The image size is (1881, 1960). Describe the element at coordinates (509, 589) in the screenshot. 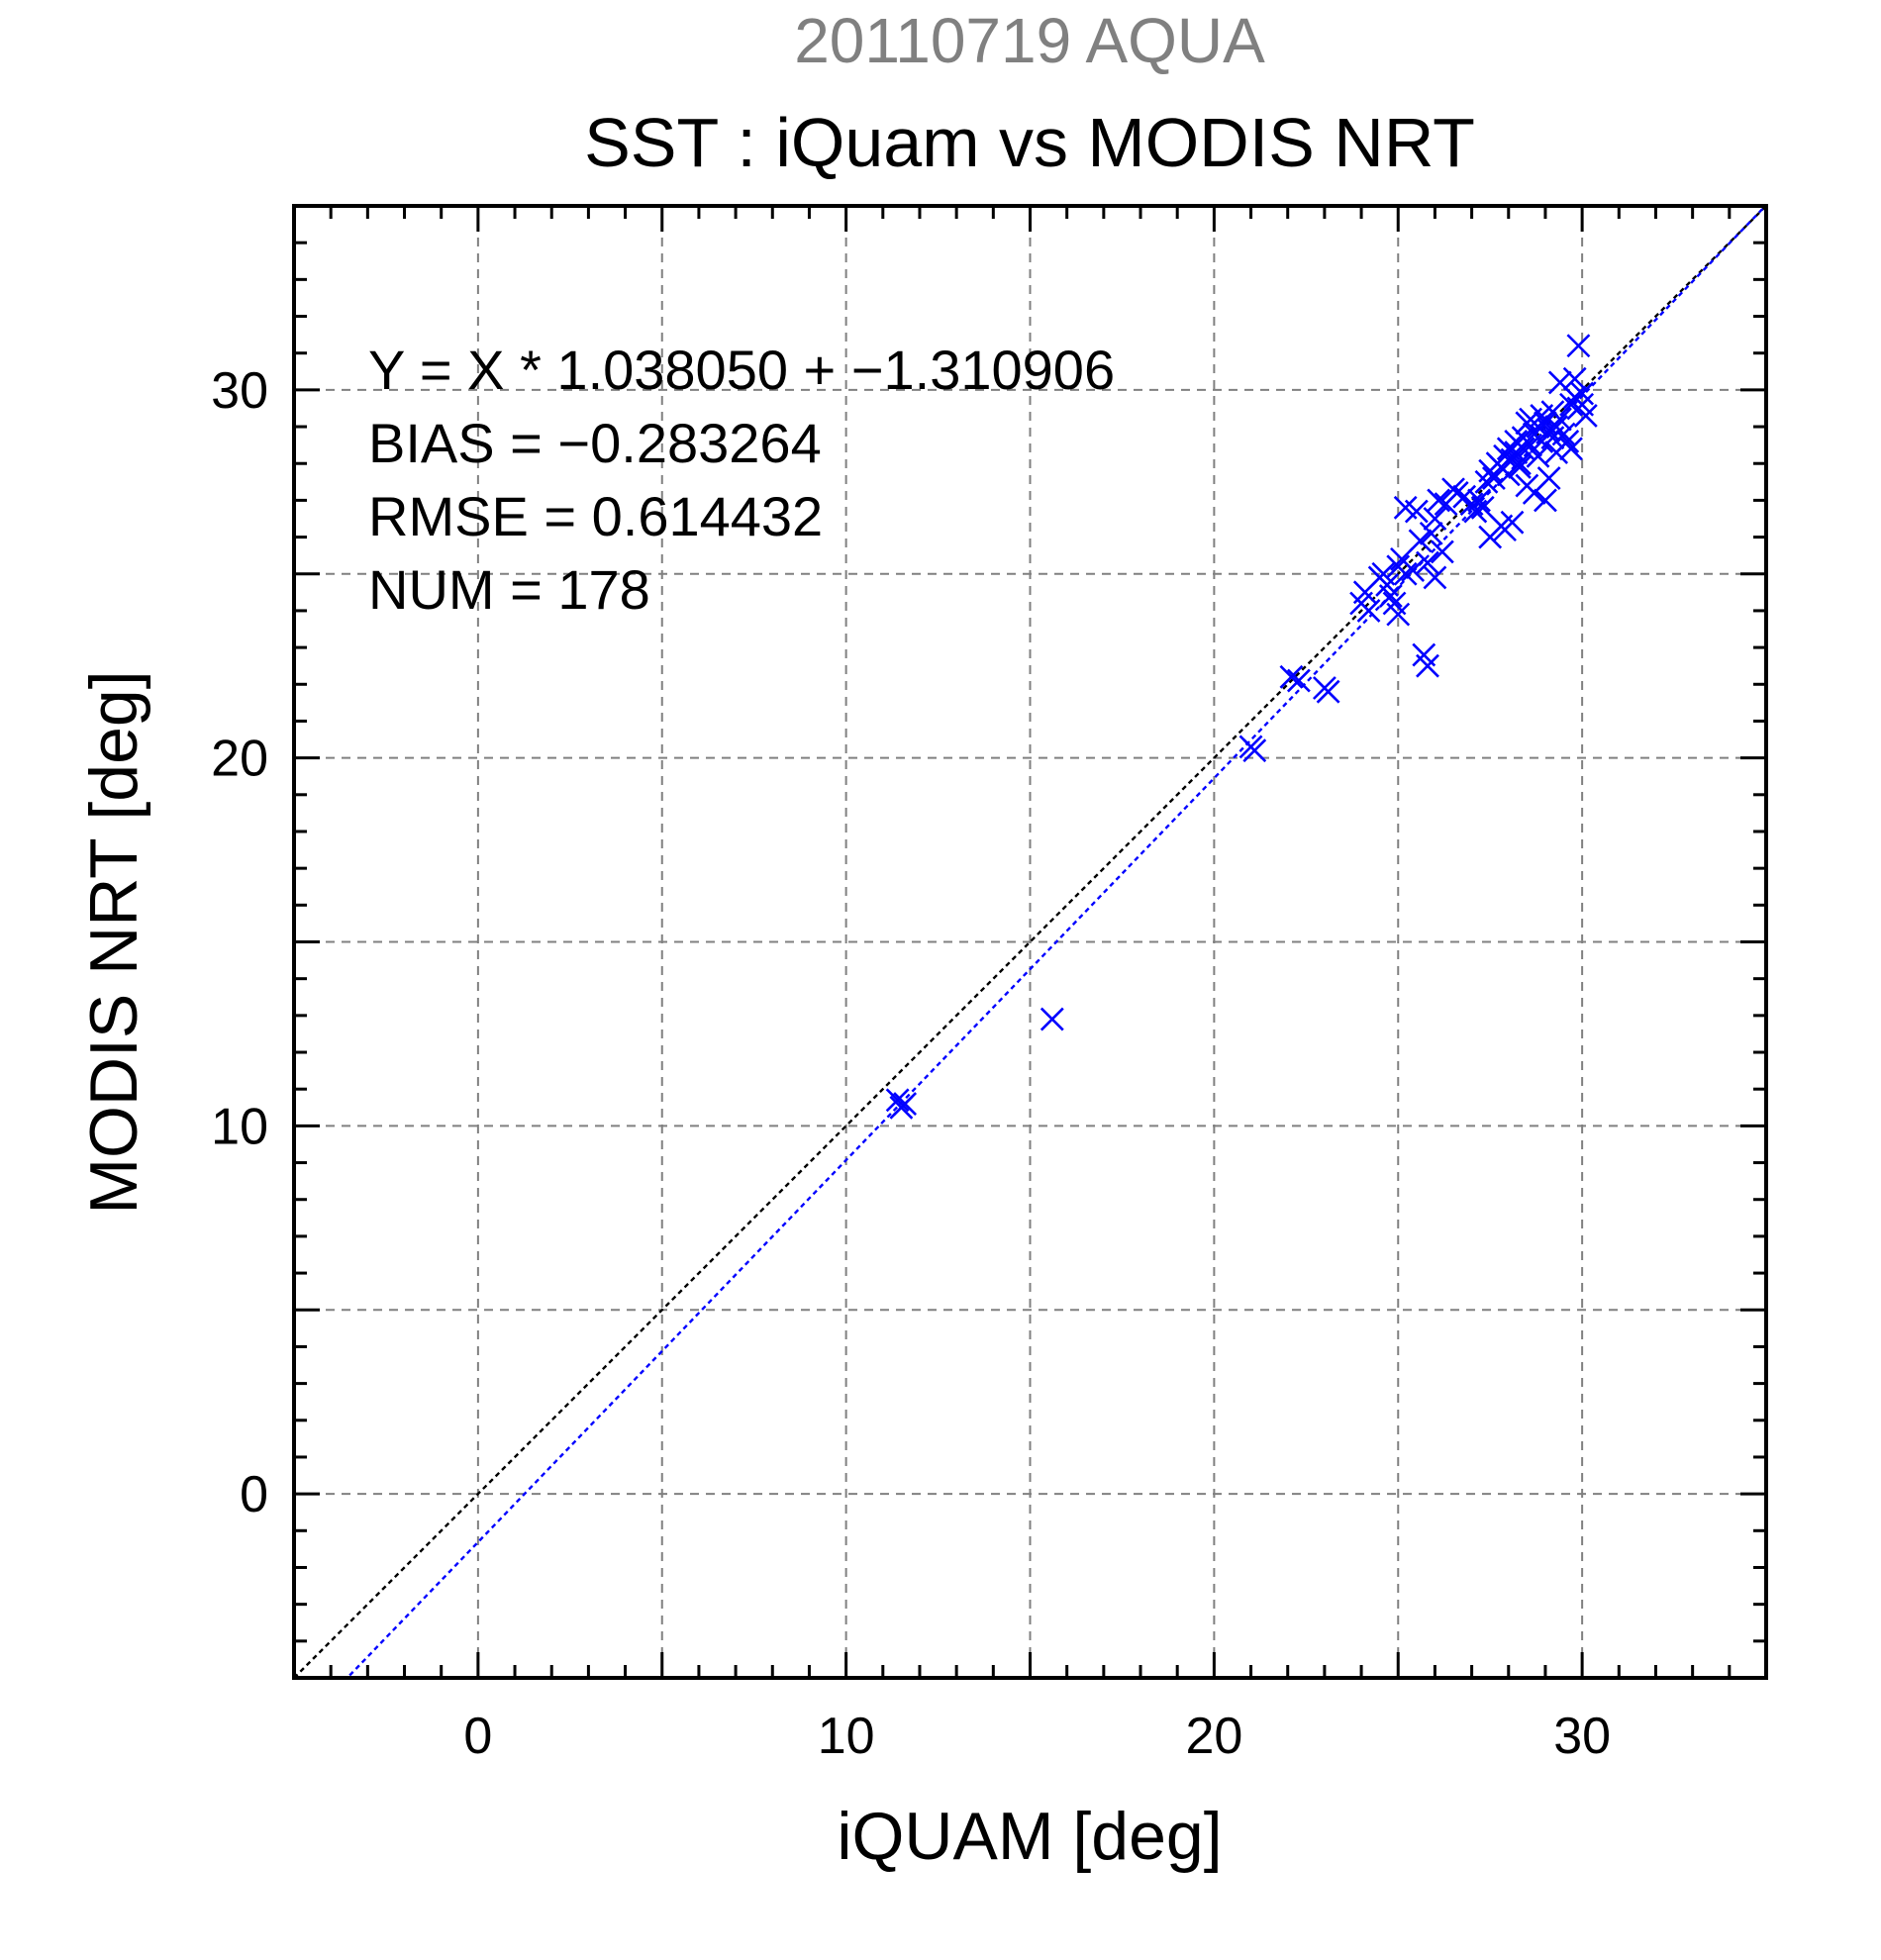

I see `stat-num: NUM = 178` at that location.